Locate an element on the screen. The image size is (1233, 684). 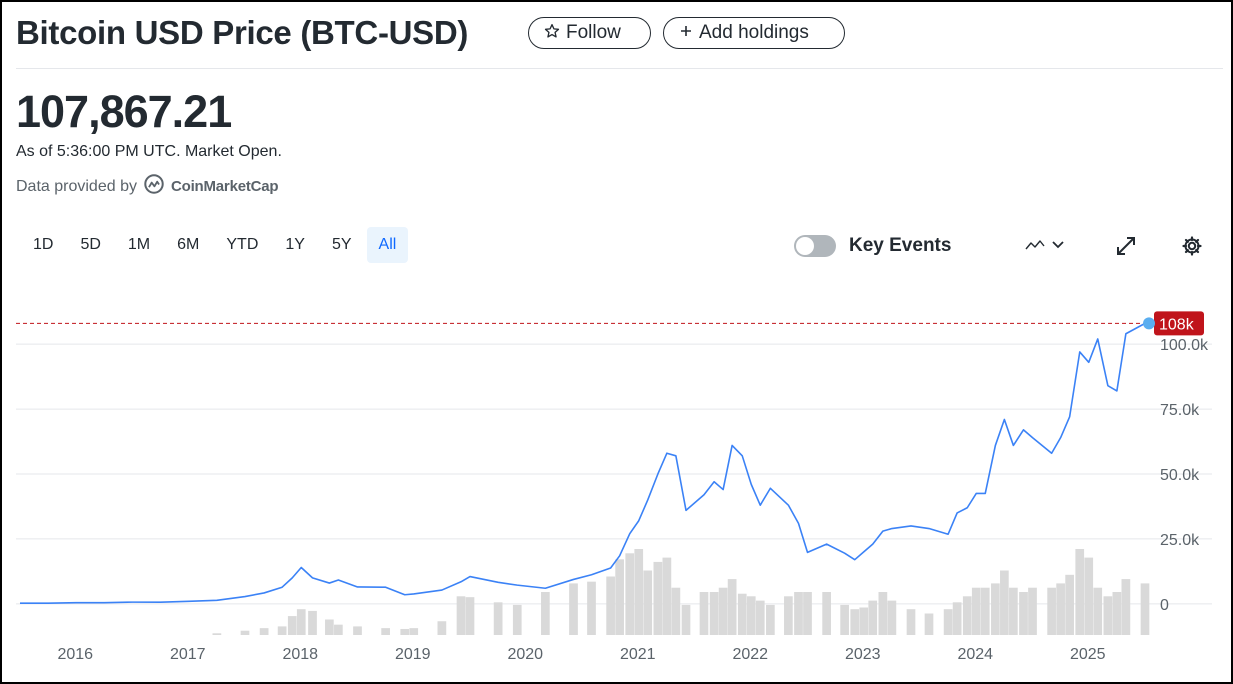
y-tick-label: 75.0k is located at coordinates (1180, 410).